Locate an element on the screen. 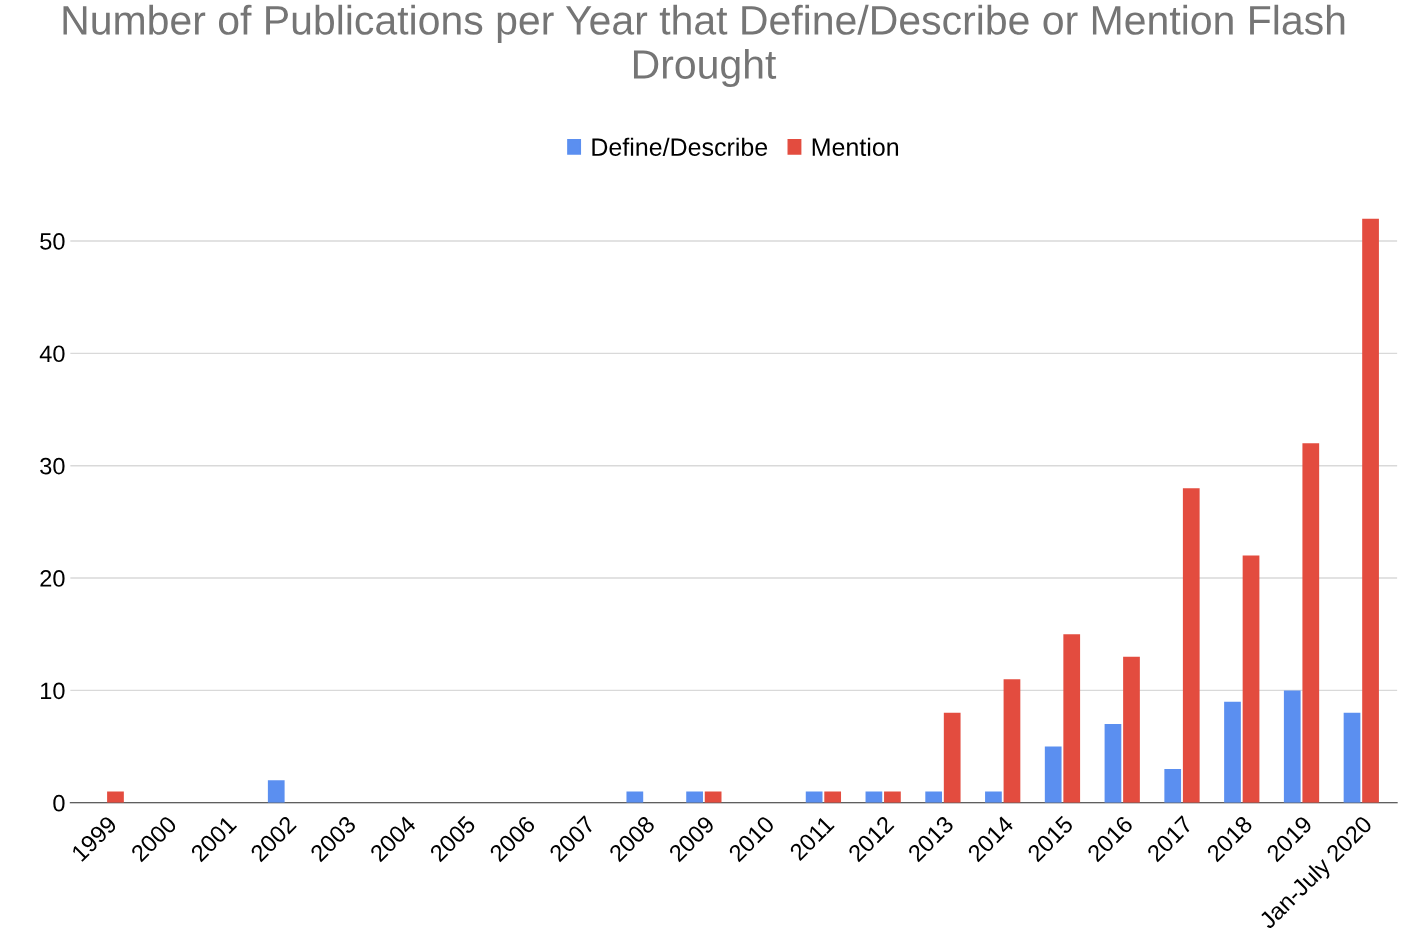  y-tick-label: 0 is located at coordinates (59, 803).